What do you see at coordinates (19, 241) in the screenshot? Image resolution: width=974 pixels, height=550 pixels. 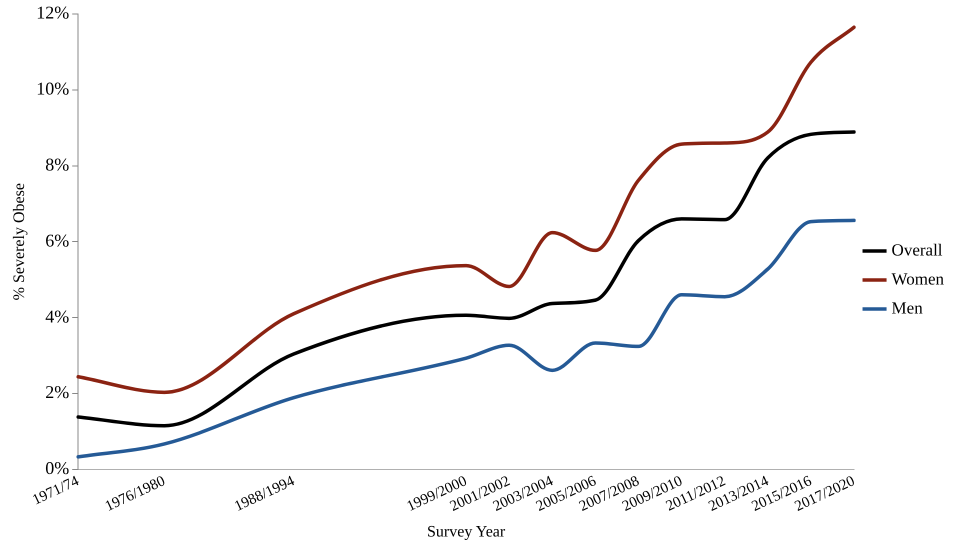 I see `y-axis-title: % Severely Obese` at bounding box center [19, 241].